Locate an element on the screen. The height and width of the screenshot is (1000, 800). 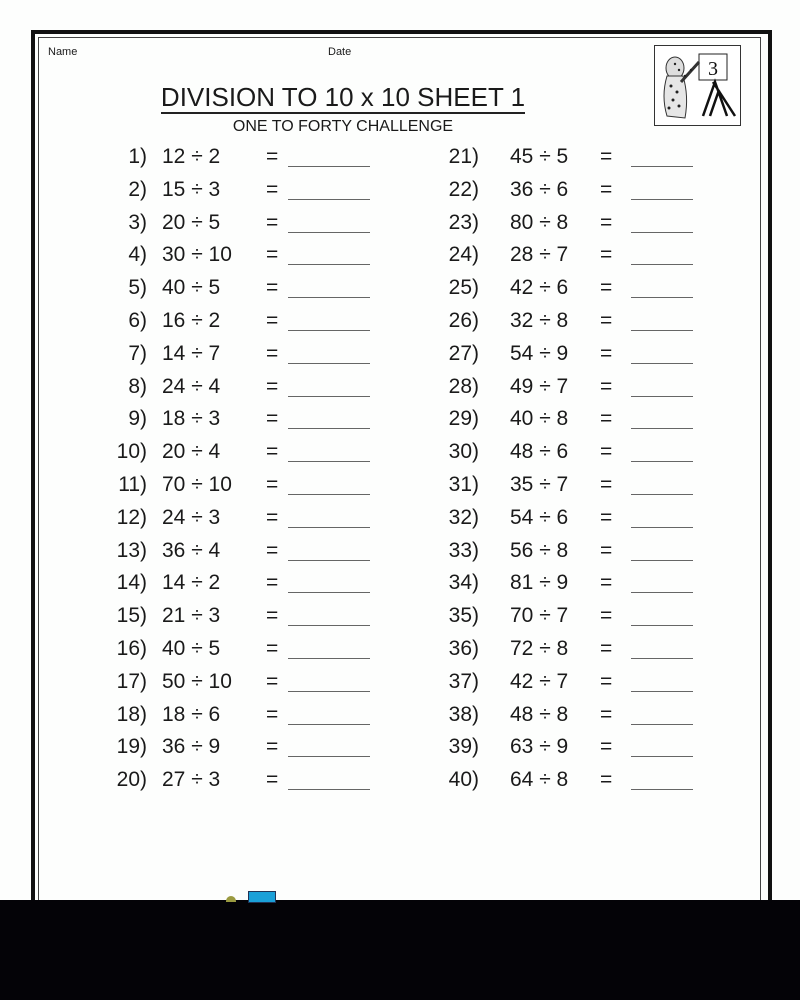
leopard-easel-icon: 3 is located at coordinates (700, 86).